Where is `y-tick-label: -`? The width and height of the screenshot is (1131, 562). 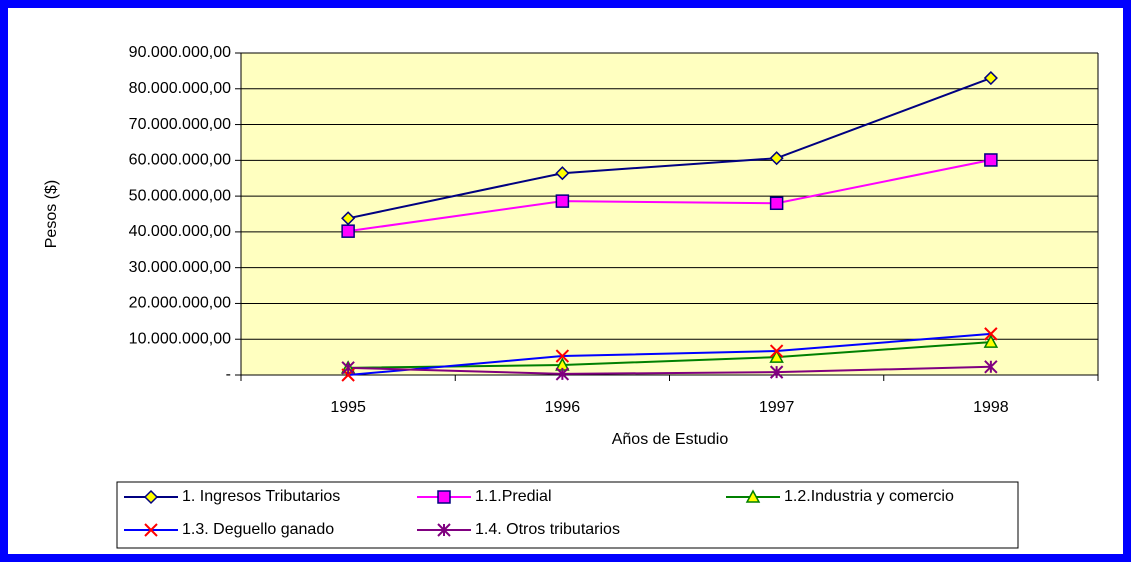
y-tick-label: - is located at coordinates (228, 374).